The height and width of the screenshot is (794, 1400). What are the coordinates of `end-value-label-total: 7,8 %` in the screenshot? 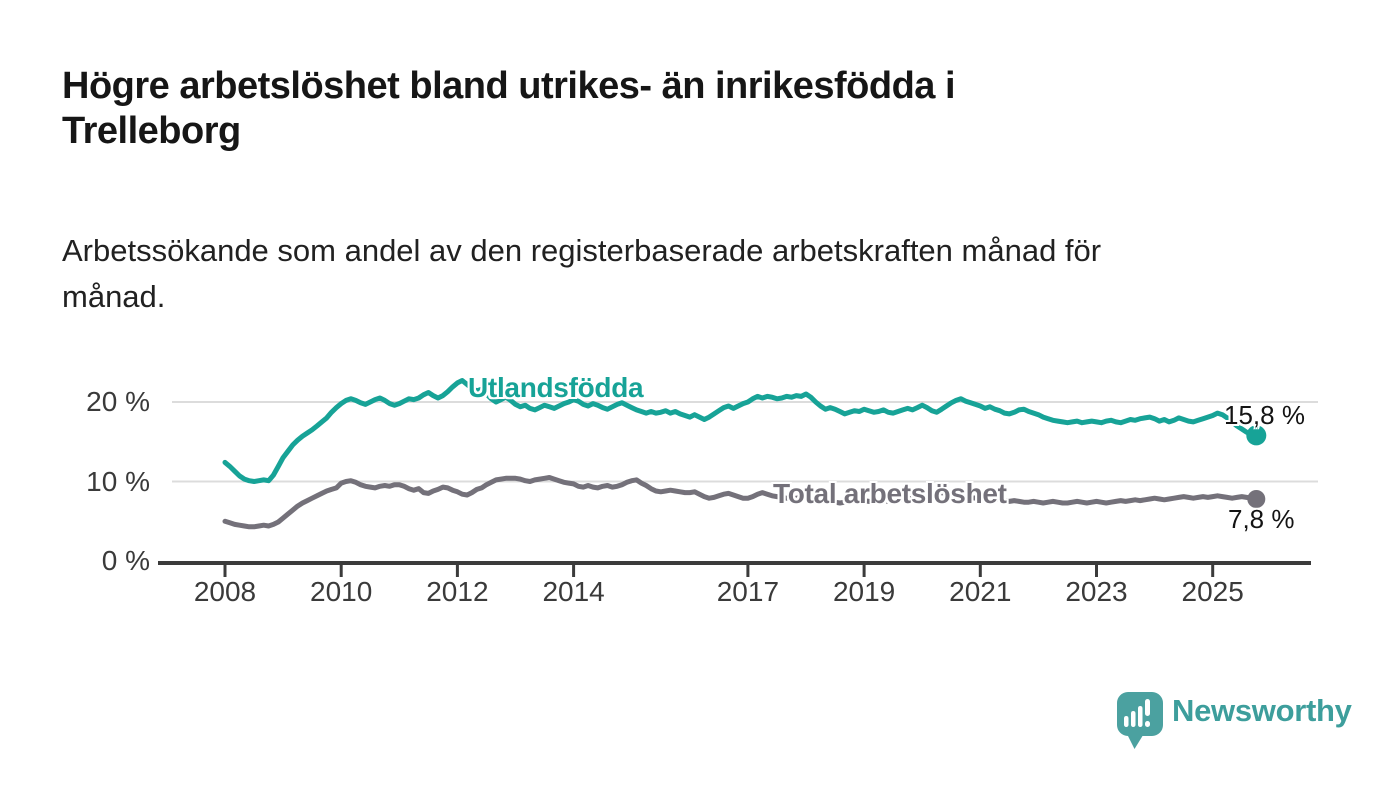 It's located at (1261, 519).